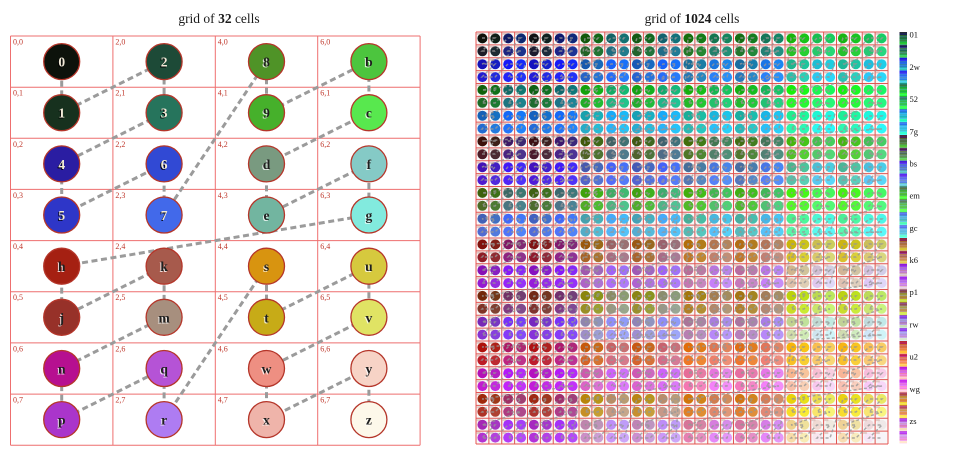 The height and width of the screenshot is (467, 960). Describe the element at coordinates (223, 144) in the screenshot. I see `svg-text: 4,2` at that location.